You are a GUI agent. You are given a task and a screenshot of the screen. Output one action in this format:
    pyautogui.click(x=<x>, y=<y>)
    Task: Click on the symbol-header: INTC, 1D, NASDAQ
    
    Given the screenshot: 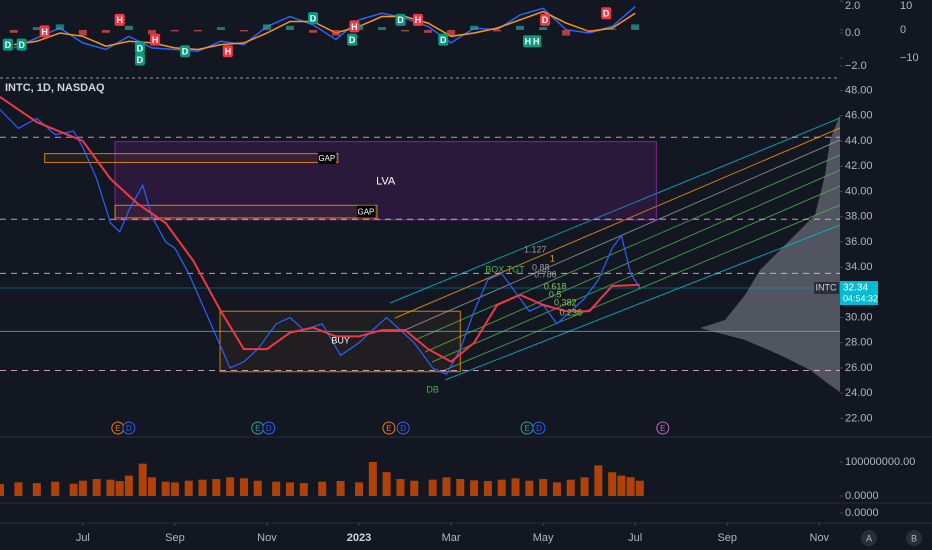 What is the action you would take?
    pyautogui.click(x=55, y=88)
    